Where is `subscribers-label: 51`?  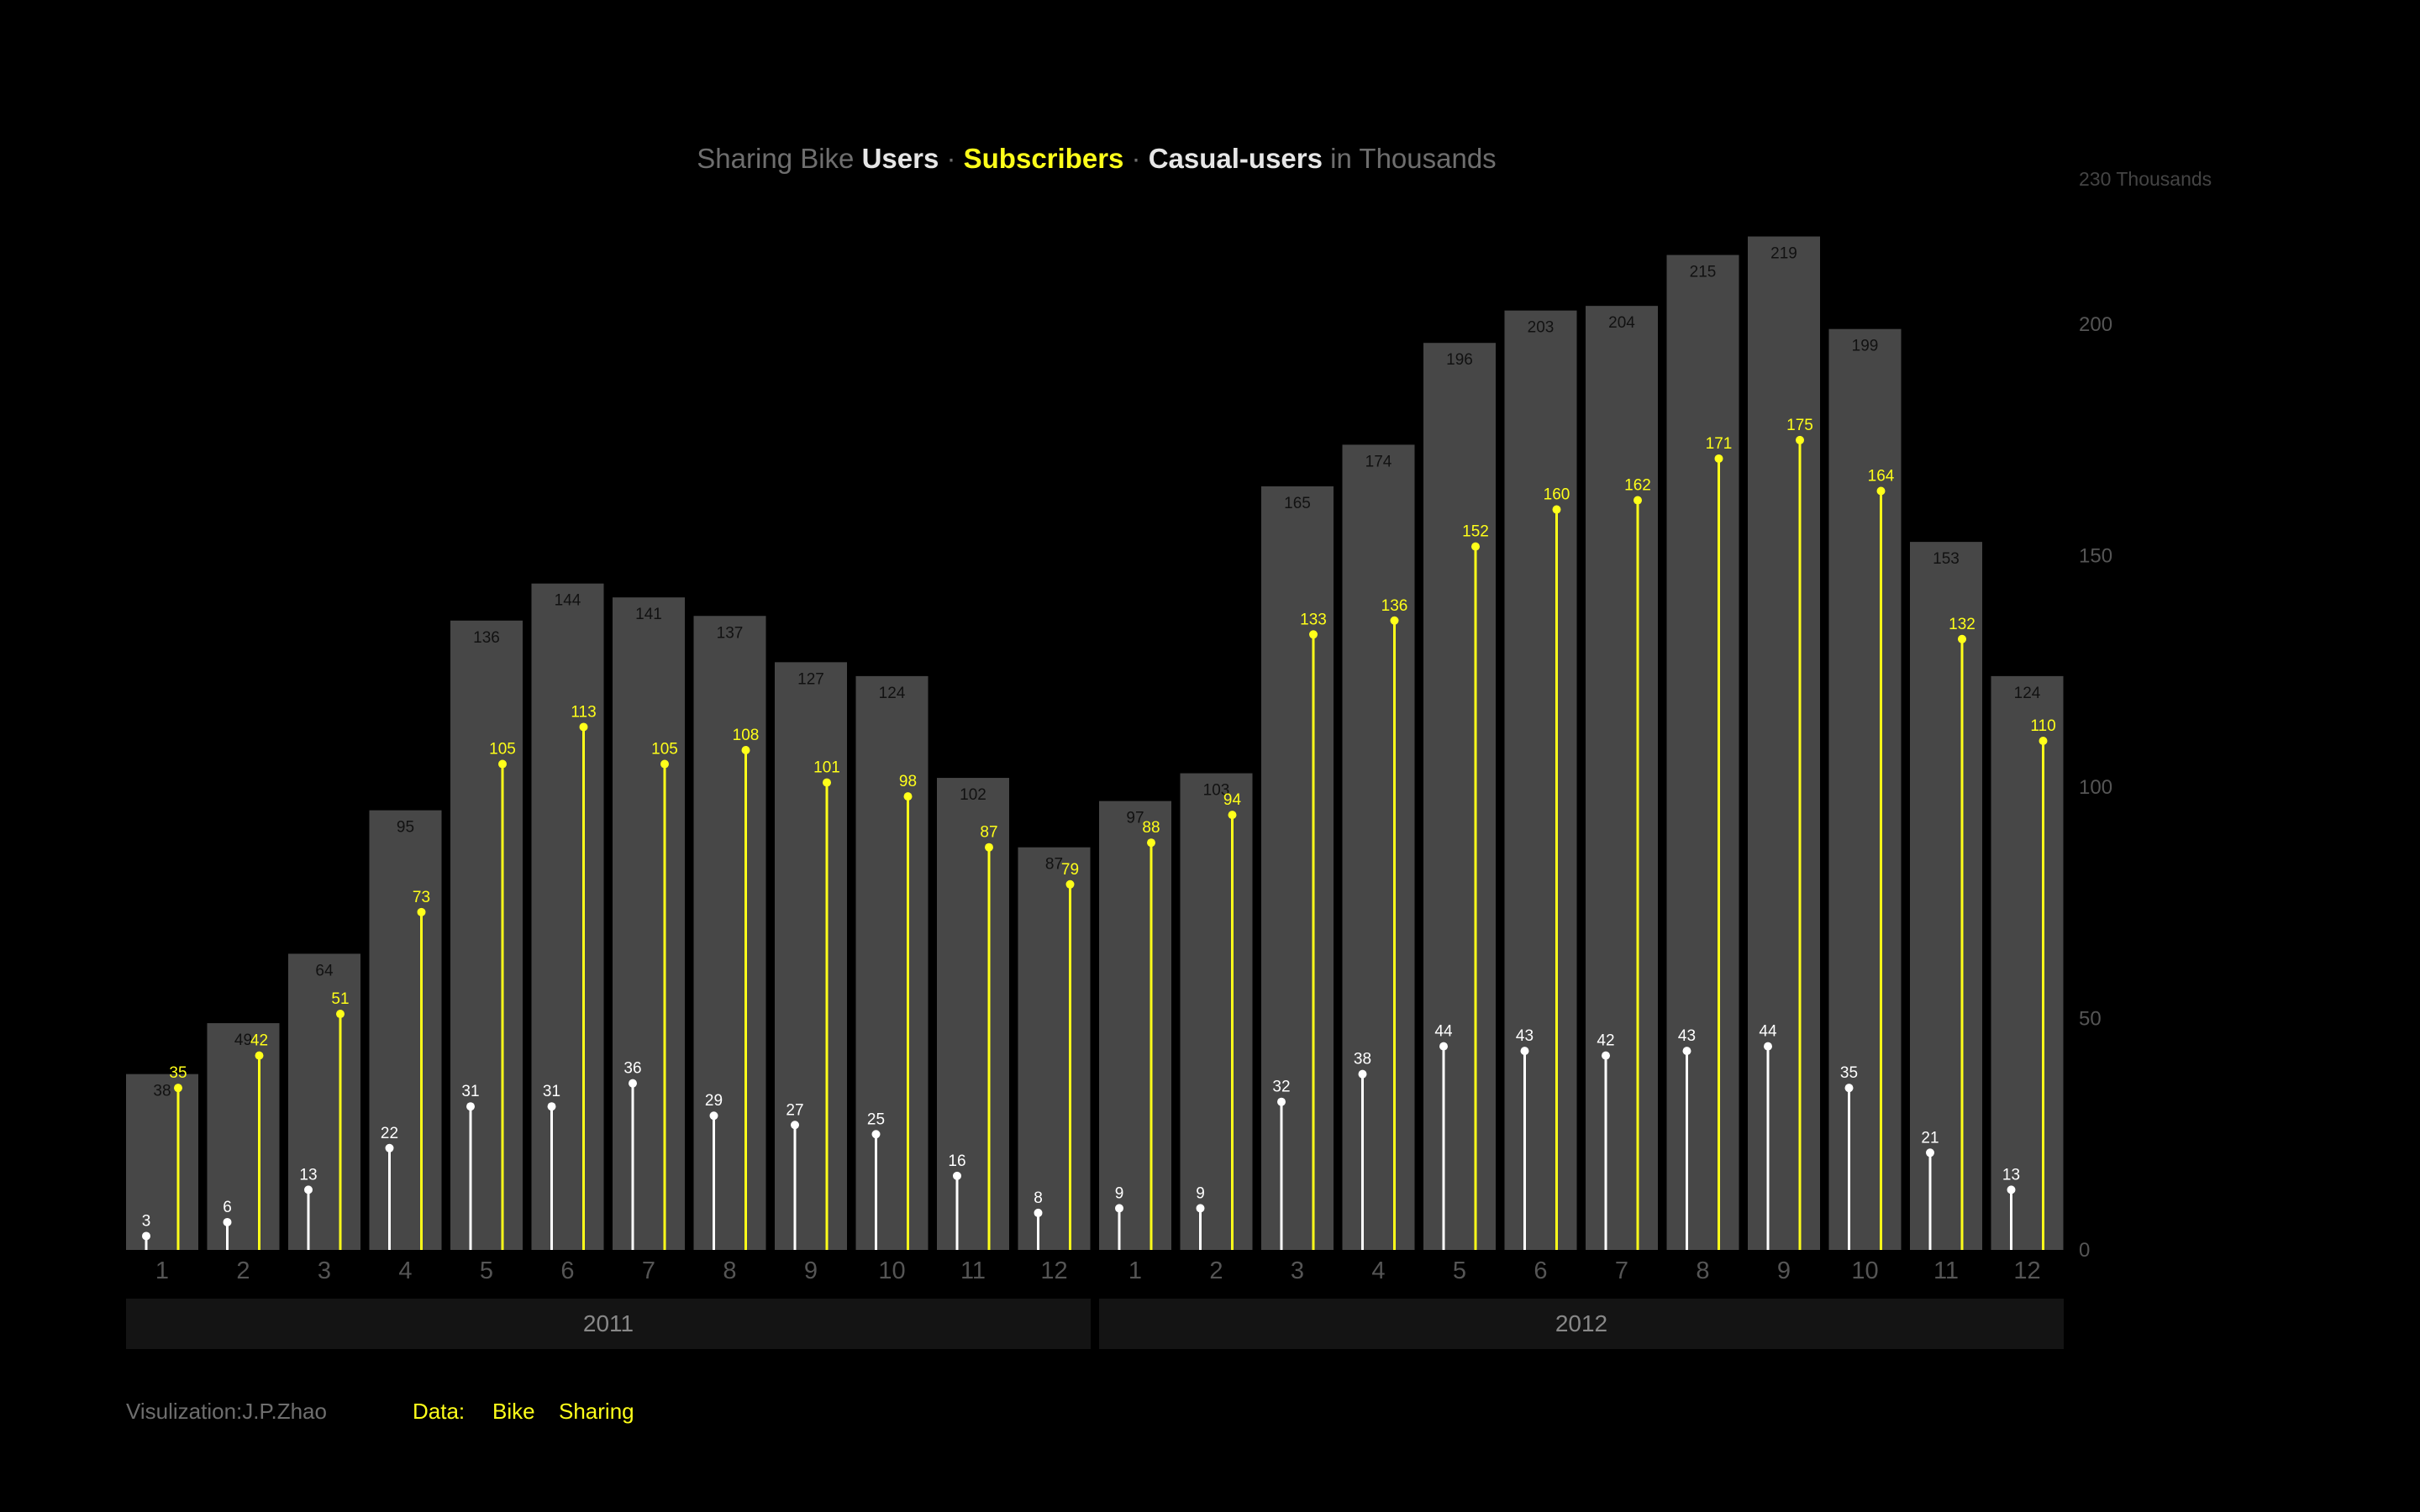
subscribers-label: 51 is located at coordinates (340, 999).